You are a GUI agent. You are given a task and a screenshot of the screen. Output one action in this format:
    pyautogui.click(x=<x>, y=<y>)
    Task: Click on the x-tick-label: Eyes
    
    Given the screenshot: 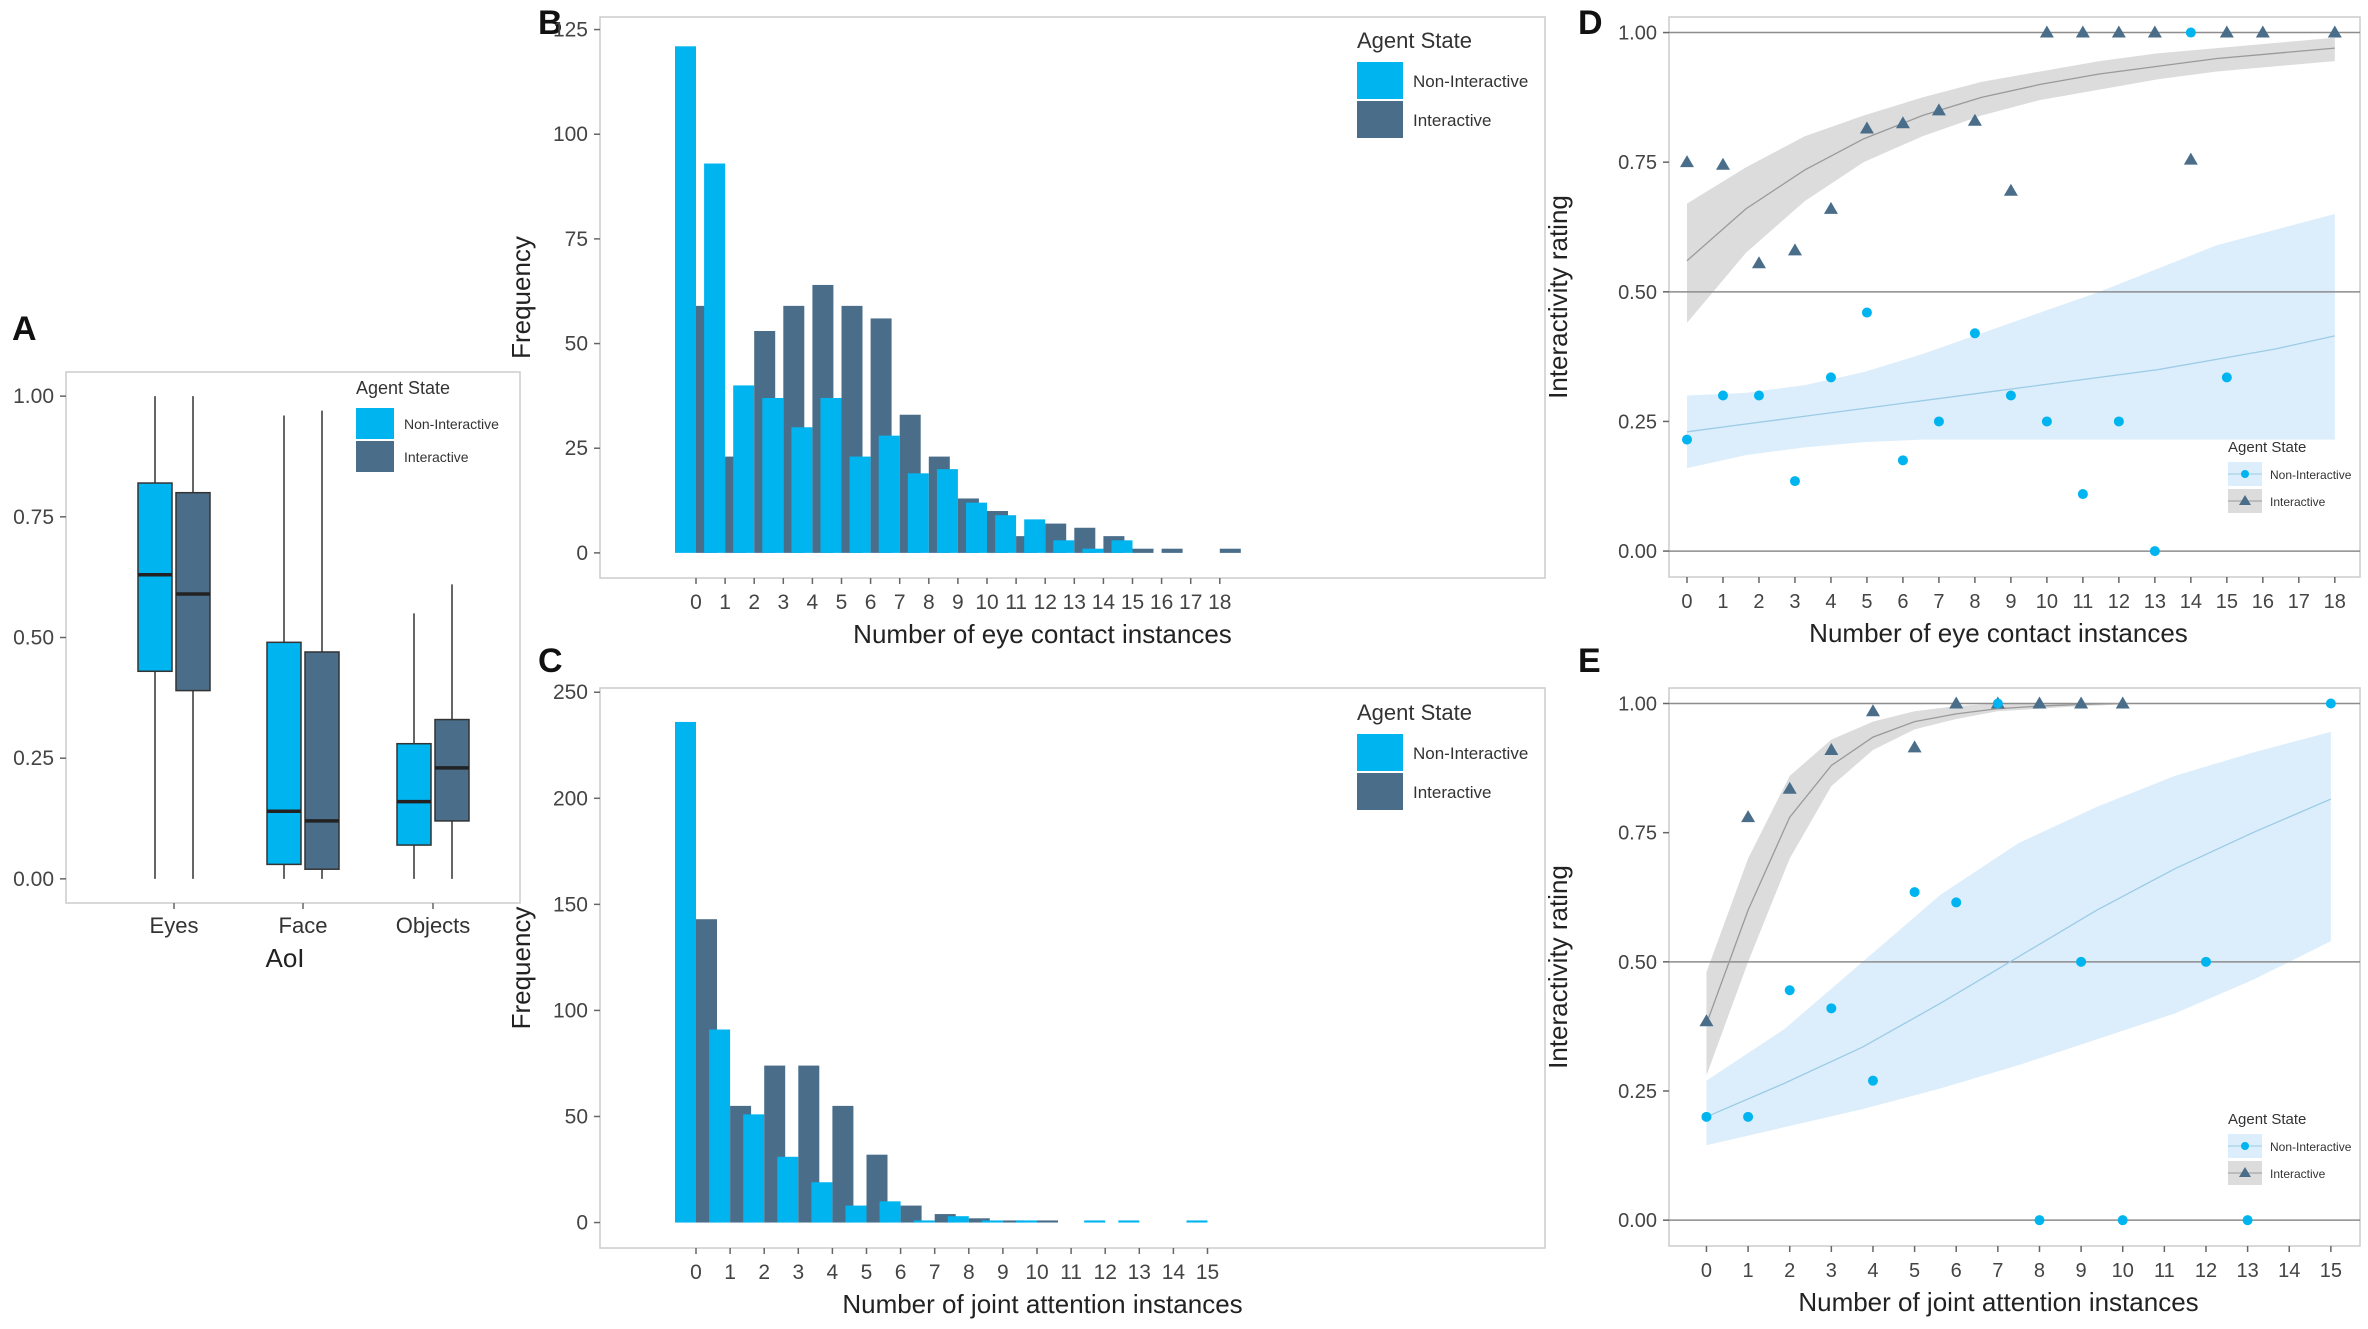 What is the action you would take?
    pyautogui.click(x=174, y=925)
    